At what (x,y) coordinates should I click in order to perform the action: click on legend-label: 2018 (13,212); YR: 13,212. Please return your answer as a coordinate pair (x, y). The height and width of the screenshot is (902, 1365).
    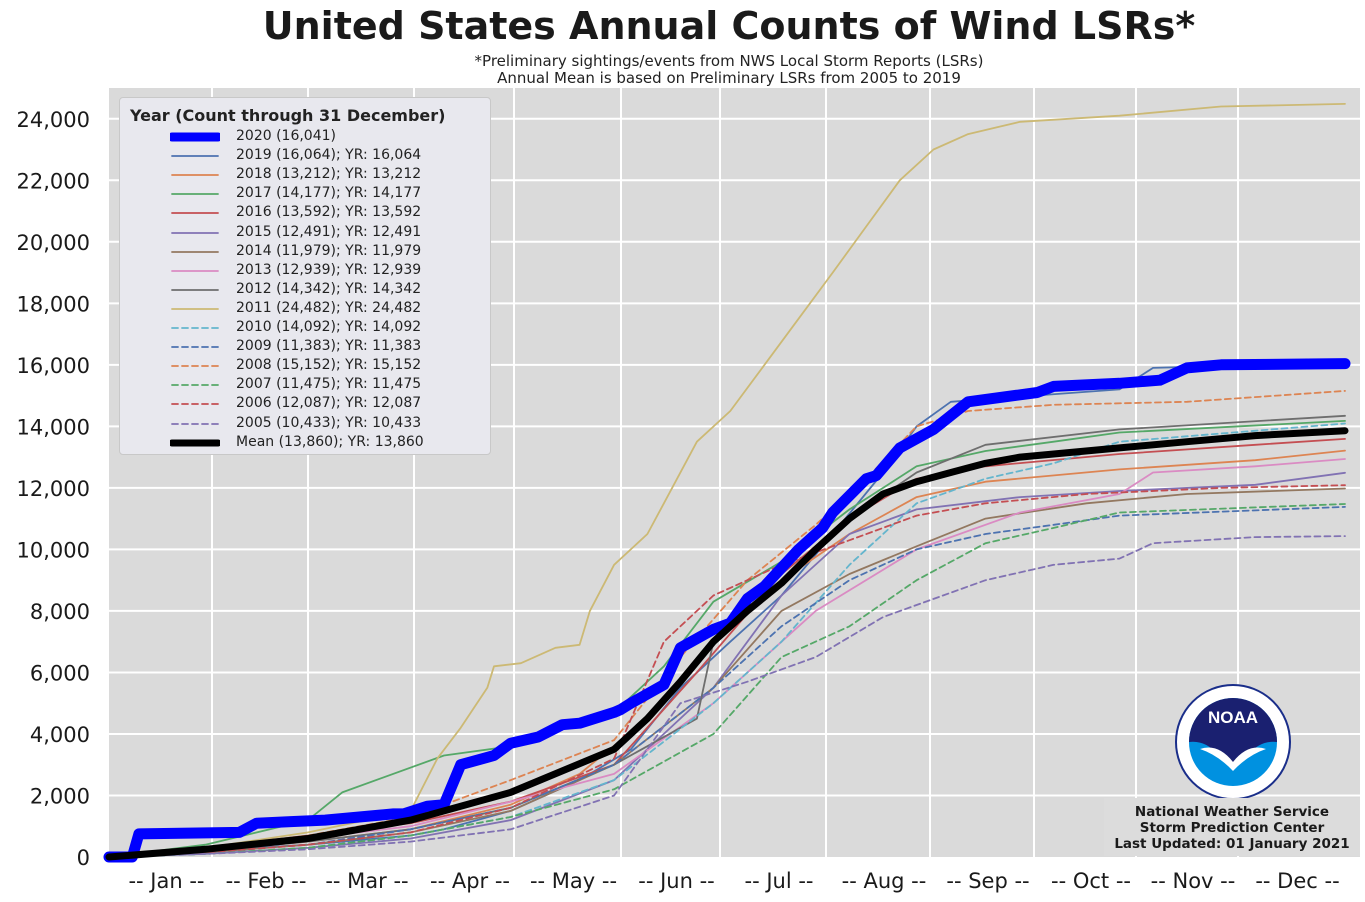
    Looking at the image, I should click on (329, 174).